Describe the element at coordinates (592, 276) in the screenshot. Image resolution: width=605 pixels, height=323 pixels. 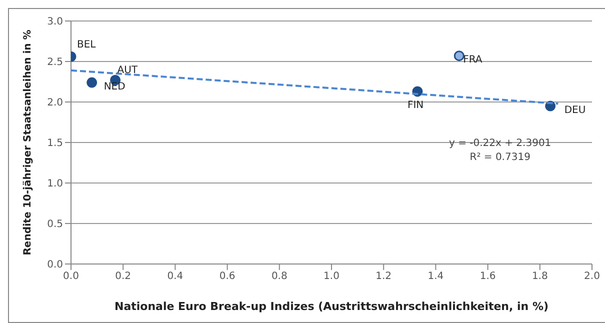
I see `x-tick-label: 2.0` at that location.